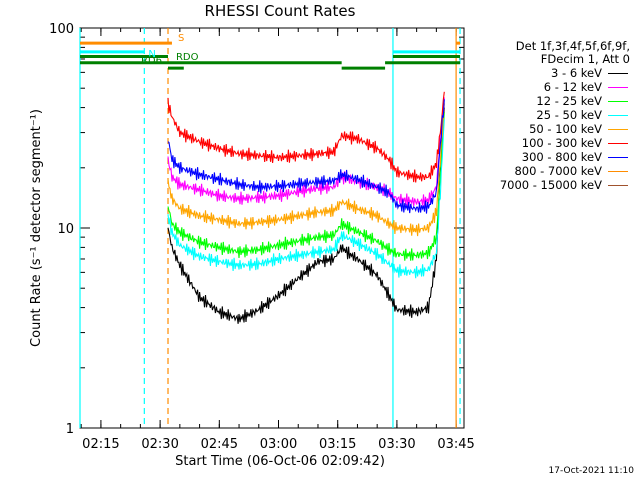 This screenshot has height=480, width=640. I want to click on series-line-100-300-kev, so click(306, 137).